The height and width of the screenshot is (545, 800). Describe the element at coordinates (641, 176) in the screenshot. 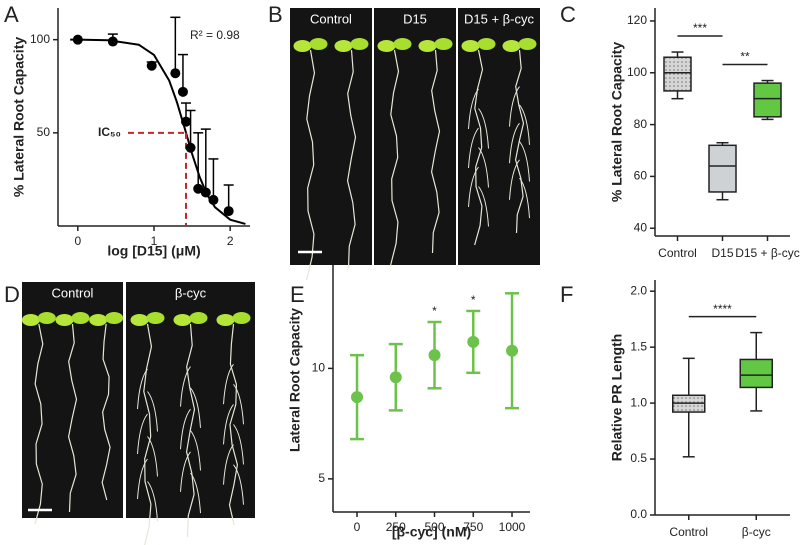

I see `y-tick-label: 60` at that location.